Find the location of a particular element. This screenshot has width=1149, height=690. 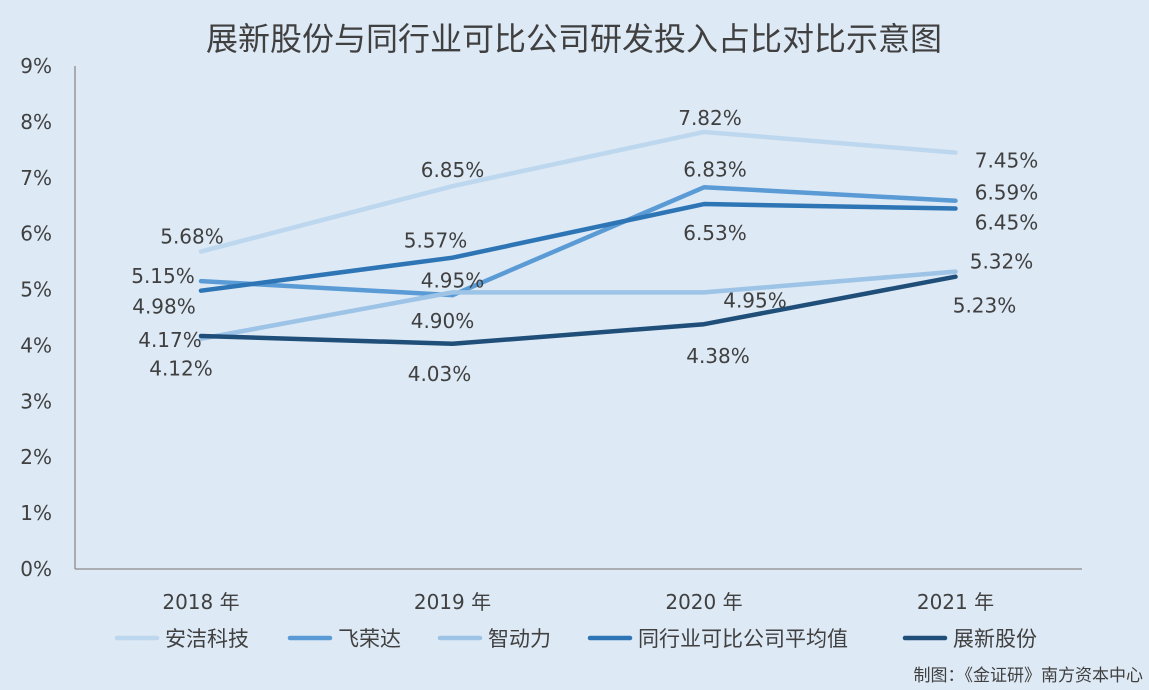

data-label: 6.53% is located at coordinates (715, 233).